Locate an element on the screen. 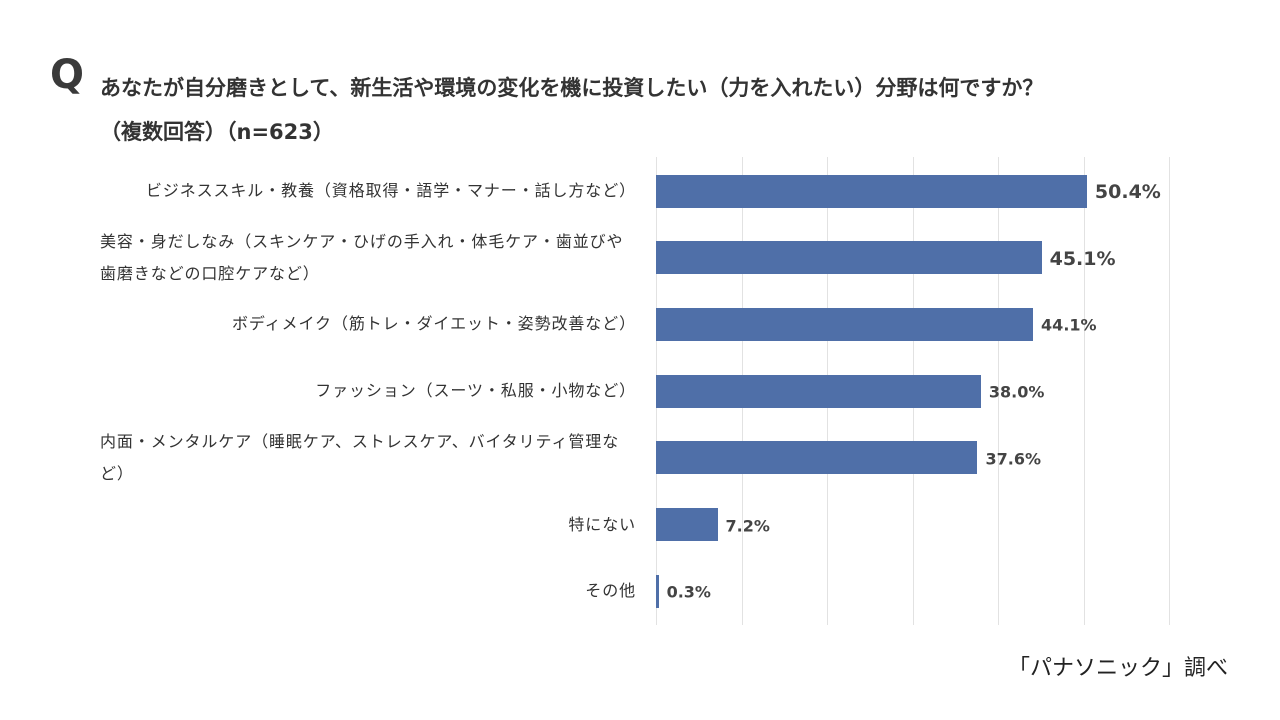  category-row: ビジネススキル・教養（資格取得・語学・マナー・話し方など） is located at coordinates (368, 191).